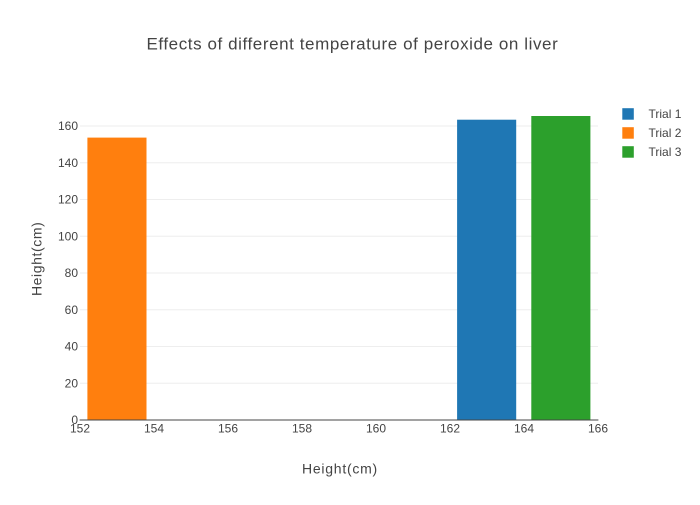  Describe the element at coordinates (74, 420) in the screenshot. I see `svg-text: 0` at that location.